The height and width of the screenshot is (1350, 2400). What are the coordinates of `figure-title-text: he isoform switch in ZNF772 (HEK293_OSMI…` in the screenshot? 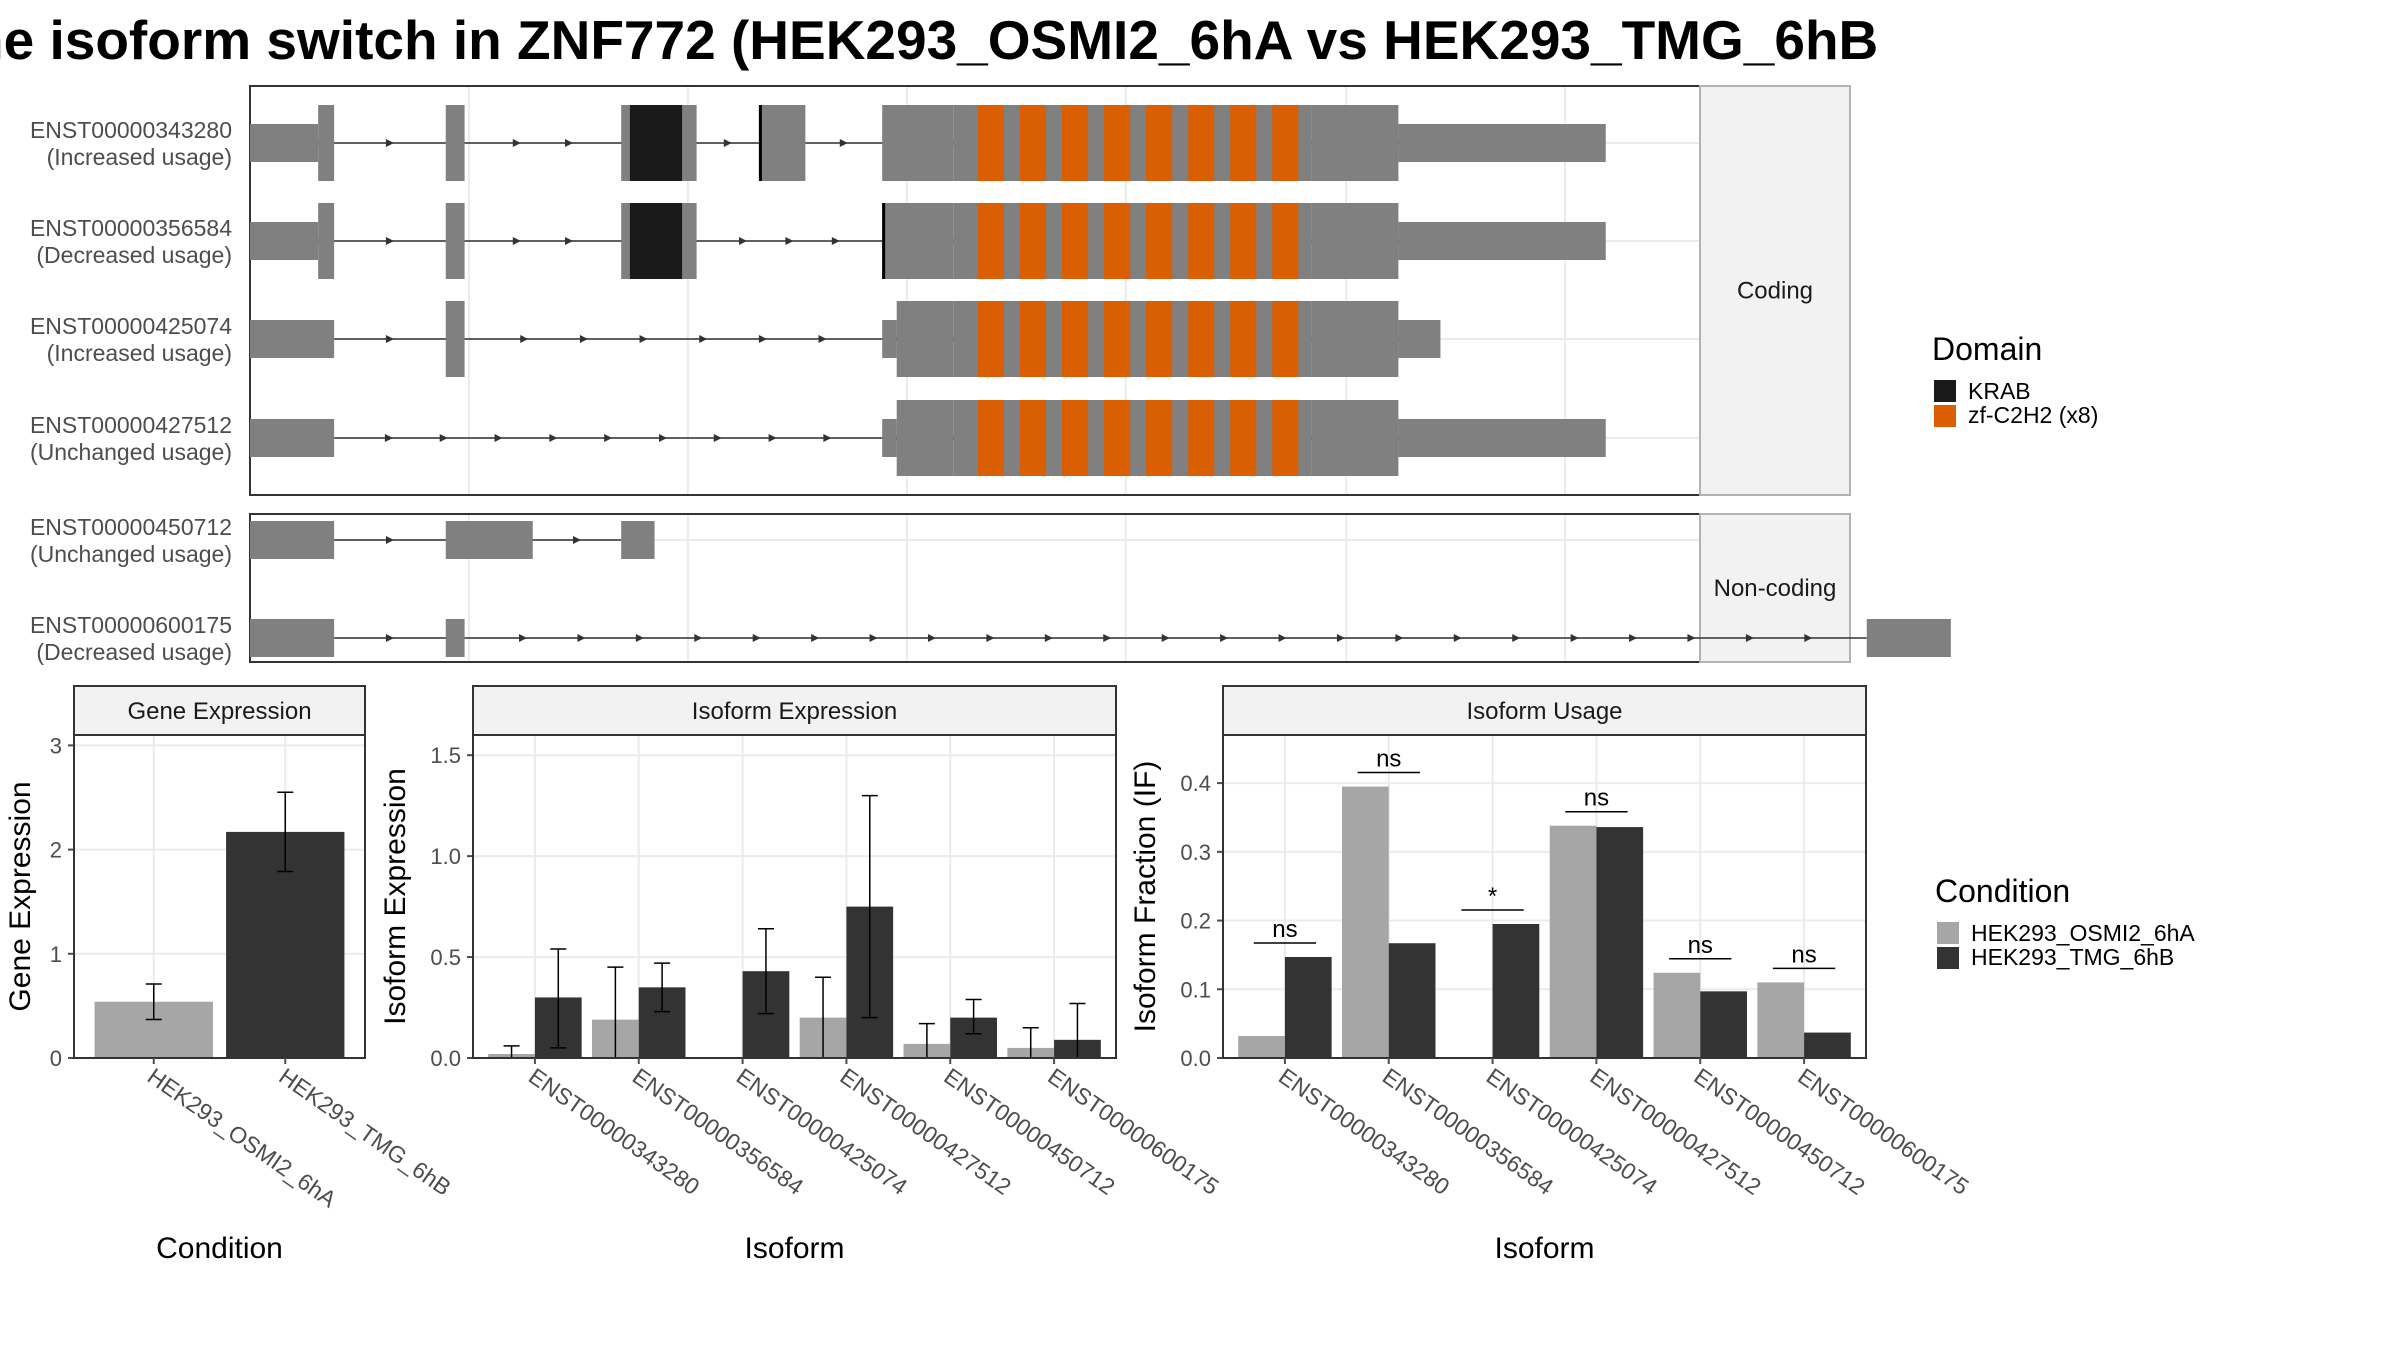 It's located at (939, 40).